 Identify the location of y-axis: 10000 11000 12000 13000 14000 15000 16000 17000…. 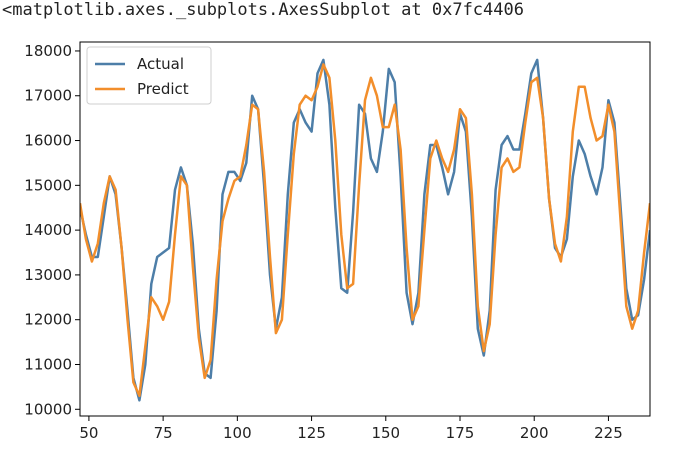
(52, 230).